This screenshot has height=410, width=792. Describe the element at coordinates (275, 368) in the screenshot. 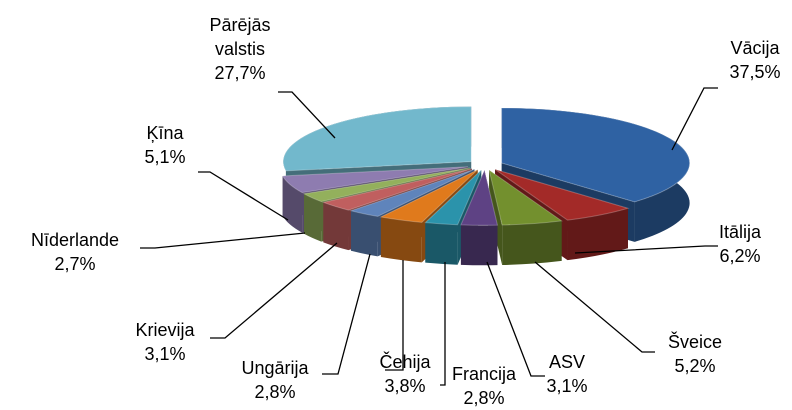

I see `category-label: Ungārija` at that location.